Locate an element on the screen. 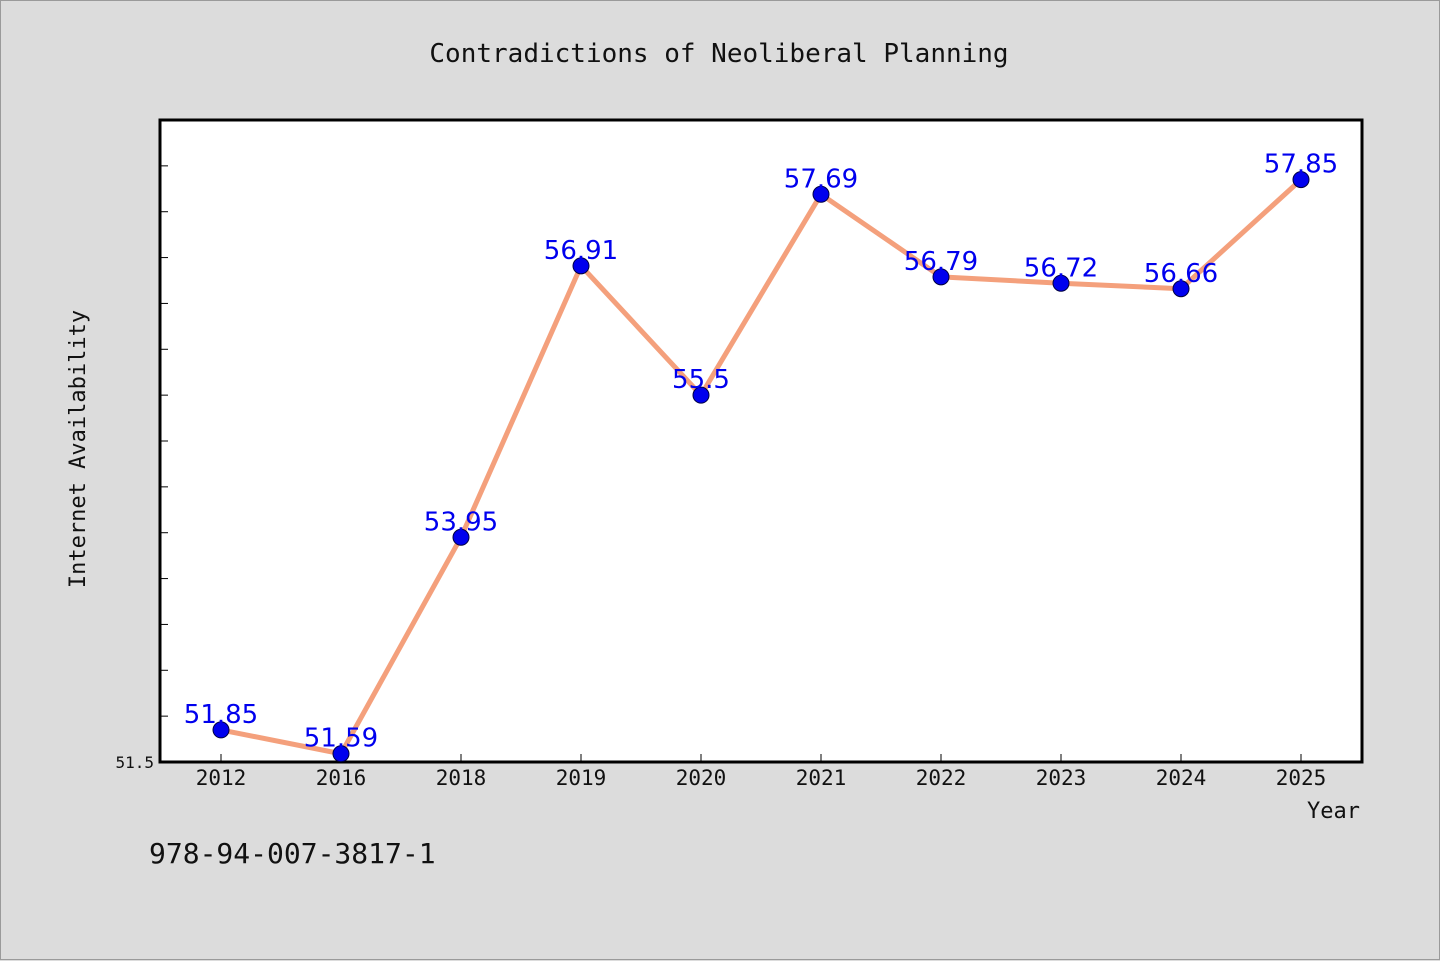 This screenshot has height=961, width=1440. x-axis-label: Year is located at coordinates (1333, 811).